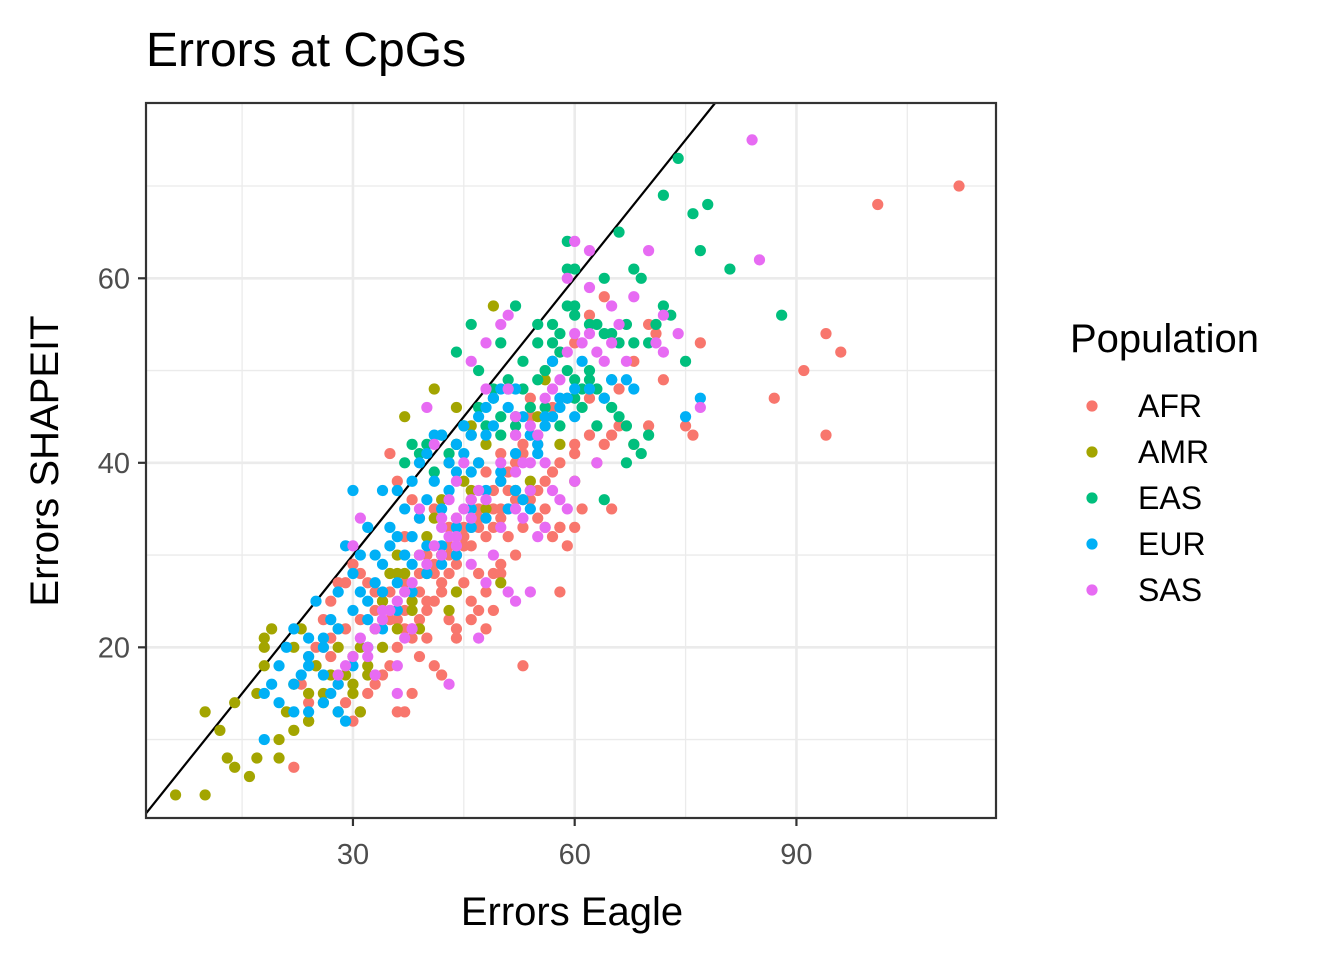 The width and height of the screenshot is (1344, 960). What do you see at coordinates (1172, 544) in the screenshot?
I see `legend-label-eur: EUR` at bounding box center [1172, 544].